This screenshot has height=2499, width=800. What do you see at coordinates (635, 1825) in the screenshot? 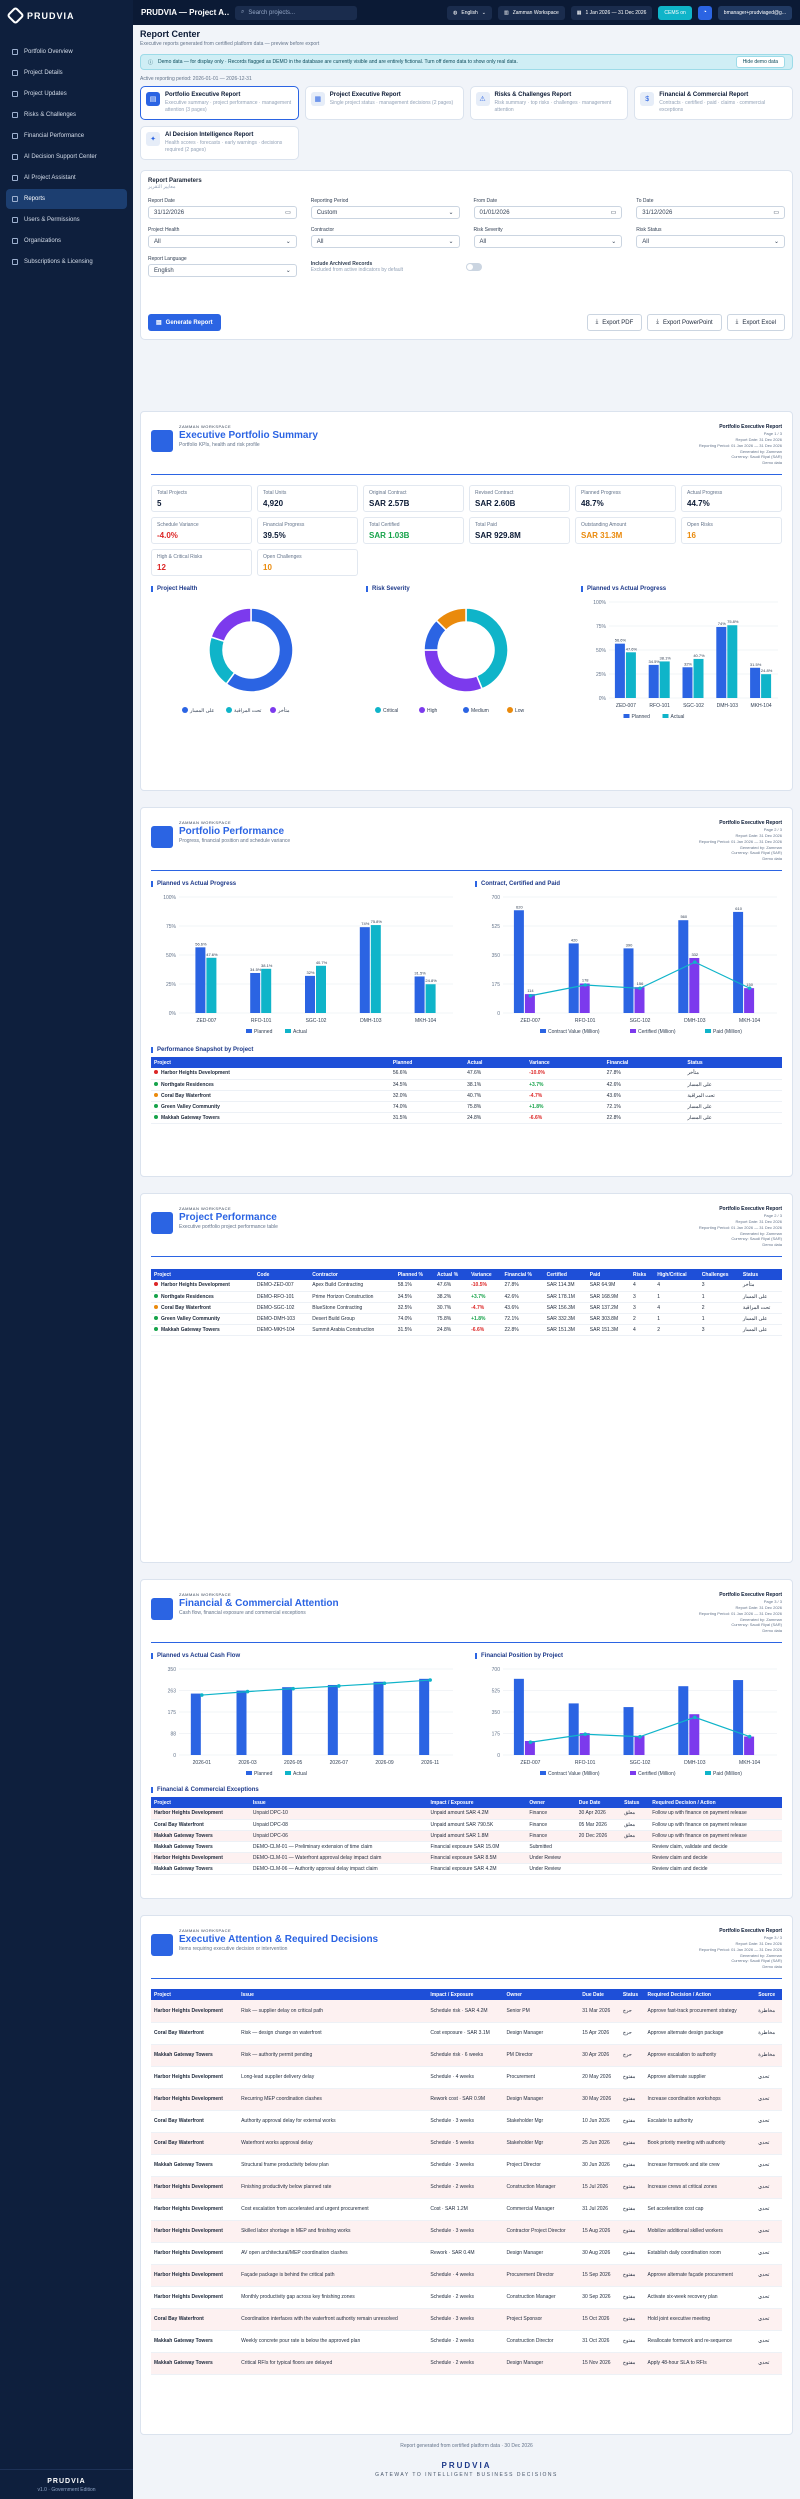
I see `table-cell: معلق` at bounding box center [635, 1825].